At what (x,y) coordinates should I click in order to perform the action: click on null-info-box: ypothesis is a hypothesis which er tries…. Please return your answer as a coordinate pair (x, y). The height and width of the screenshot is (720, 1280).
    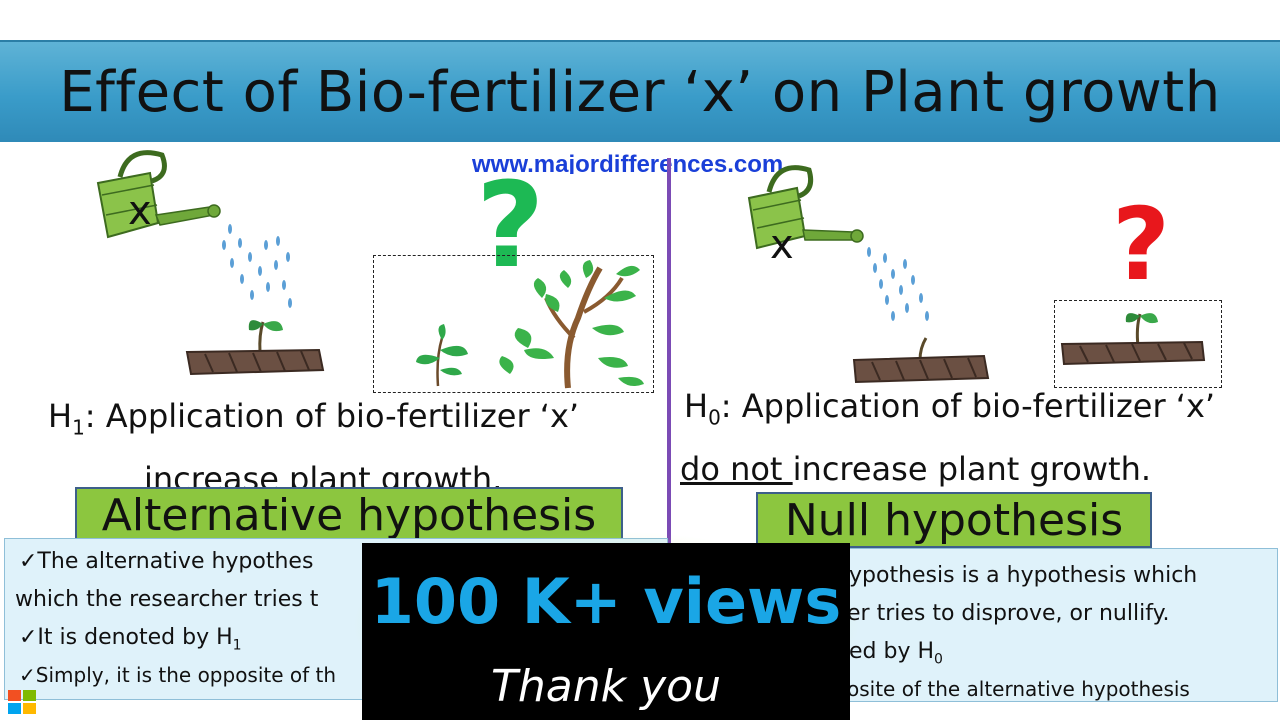
    Looking at the image, I should click on (1045, 625).